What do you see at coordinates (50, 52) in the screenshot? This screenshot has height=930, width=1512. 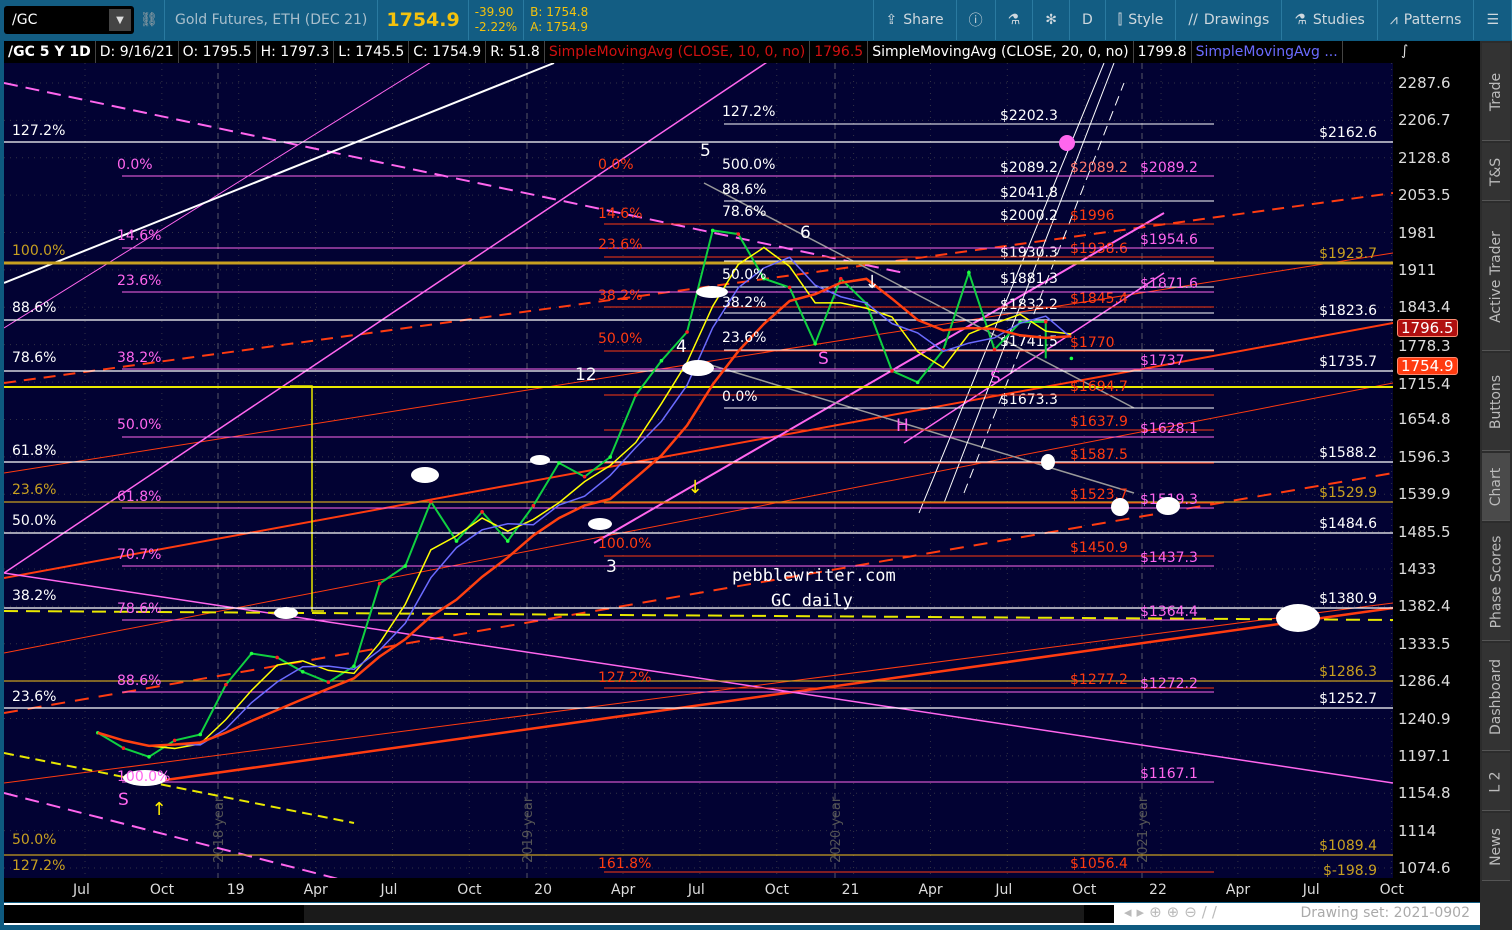 I see `chart-title: /GC 5 Y 1D` at bounding box center [50, 52].